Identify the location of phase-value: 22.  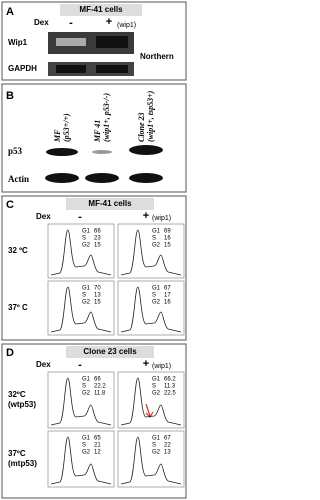
(167, 446).